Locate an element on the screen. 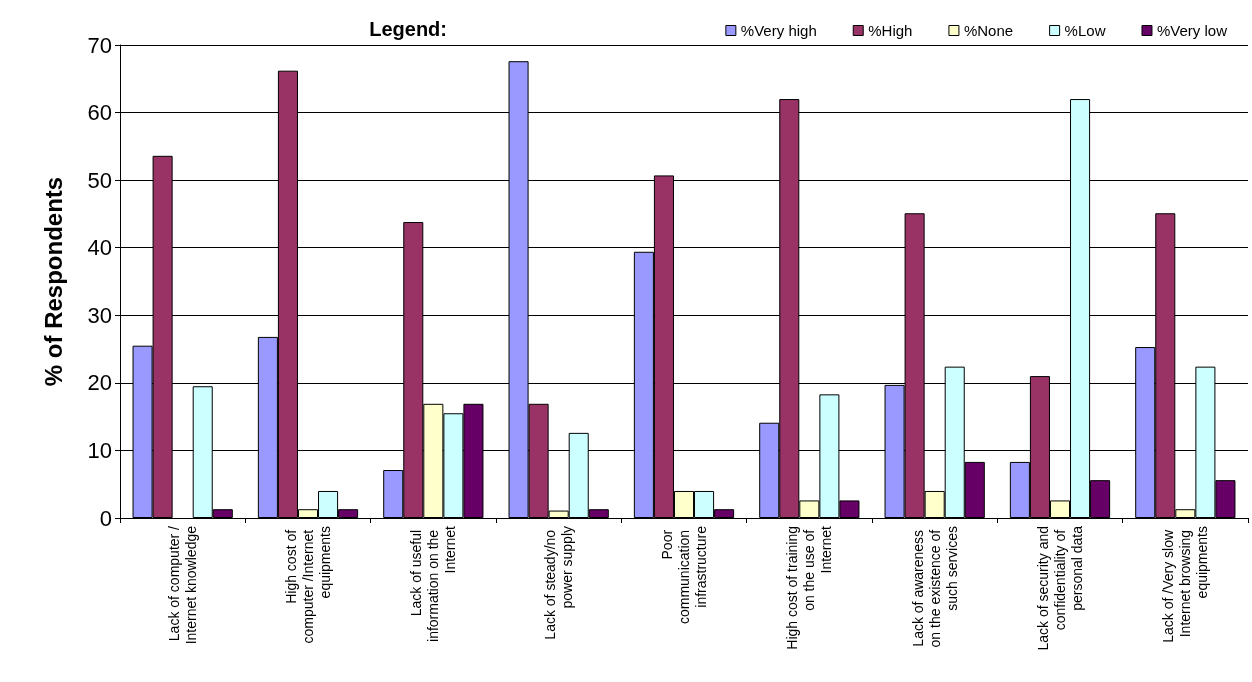 The height and width of the screenshot is (682, 1252). y-axis-title: % of Respondents is located at coordinates (53, 281).